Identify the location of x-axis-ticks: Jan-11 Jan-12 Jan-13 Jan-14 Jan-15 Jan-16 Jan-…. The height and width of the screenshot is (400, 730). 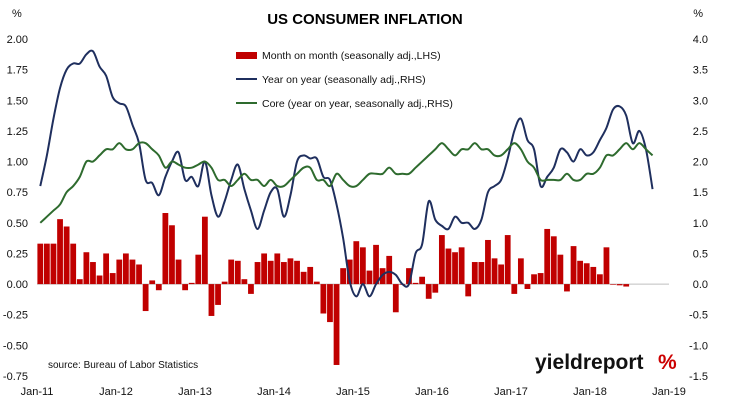
(353, 392).